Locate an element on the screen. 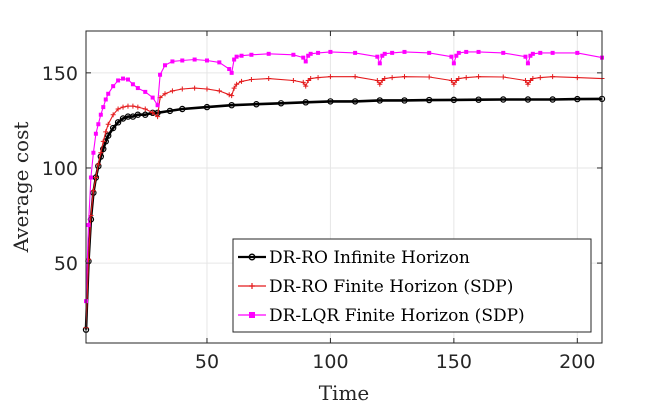  legend-entry-1: DR-RO Finite Horizon (SDP) is located at coordinates (375, 287).